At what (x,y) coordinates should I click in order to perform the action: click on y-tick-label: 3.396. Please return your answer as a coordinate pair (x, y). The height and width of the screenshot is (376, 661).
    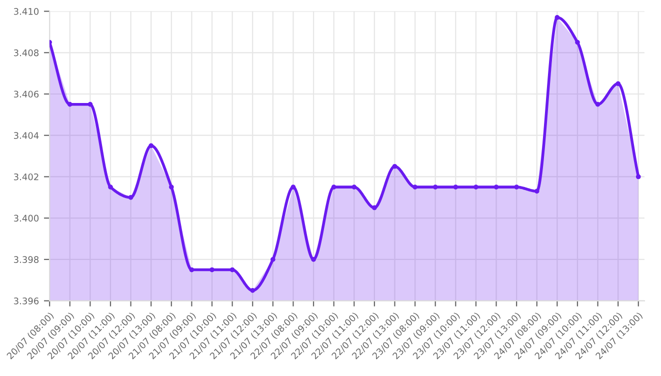
    Looking at the image, I should click on (26, 301).